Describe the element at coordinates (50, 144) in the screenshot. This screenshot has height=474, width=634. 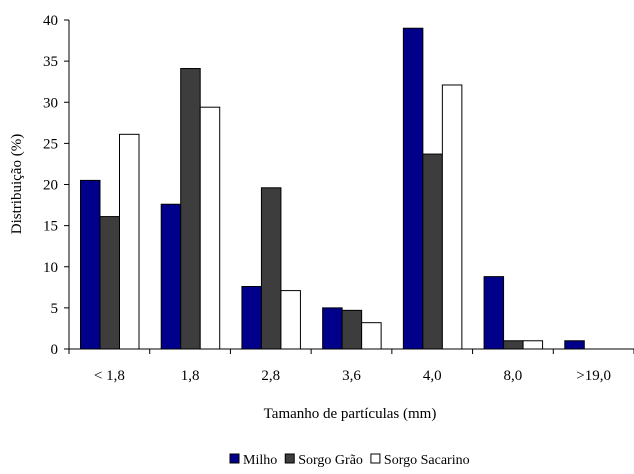
I see `y-tick-label: 25` at that location.